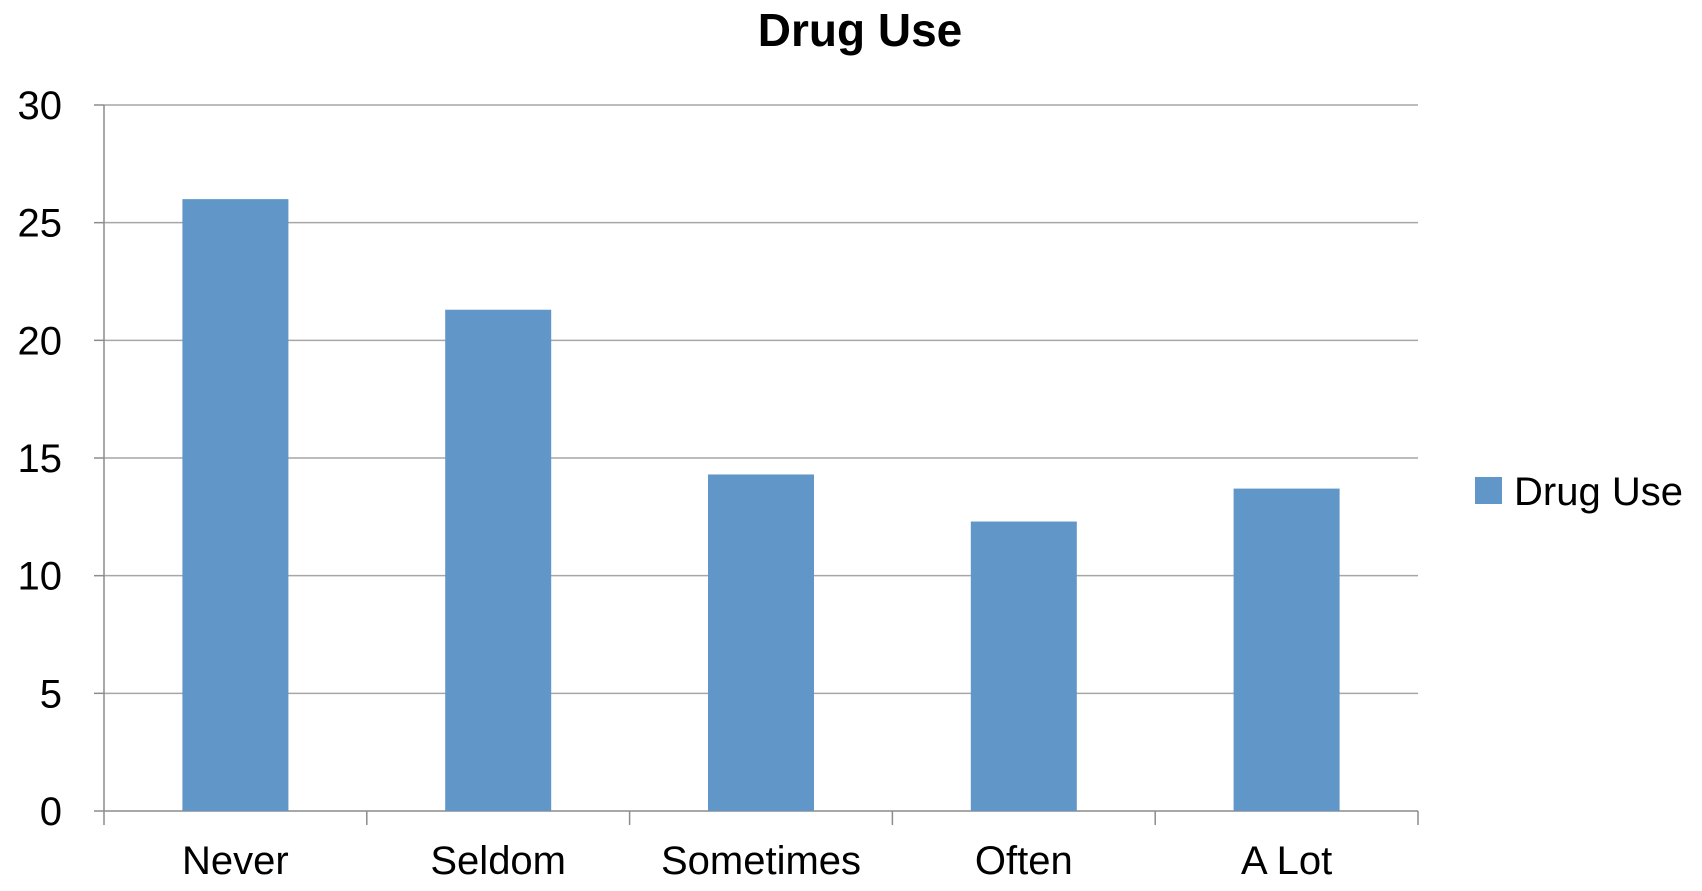  What do you see at coordinates (40, 341) in the screenshot?
I see `y-tick-label: 20` at bounding box center [40, 341].